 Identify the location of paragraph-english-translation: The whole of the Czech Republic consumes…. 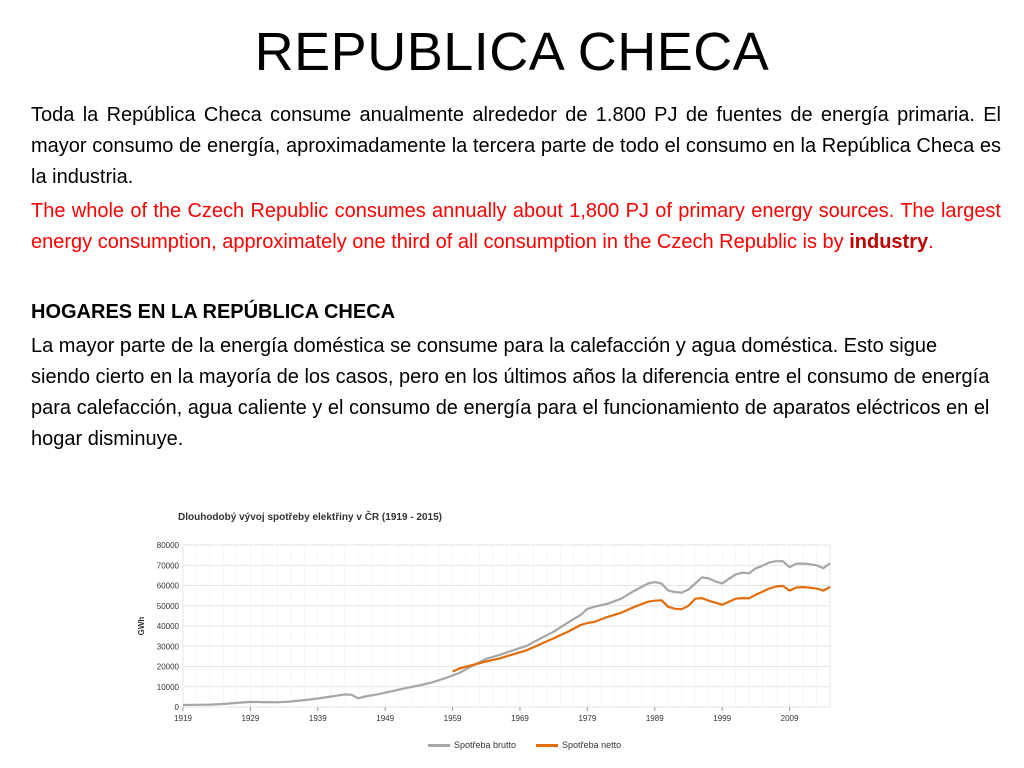
(516, 227).